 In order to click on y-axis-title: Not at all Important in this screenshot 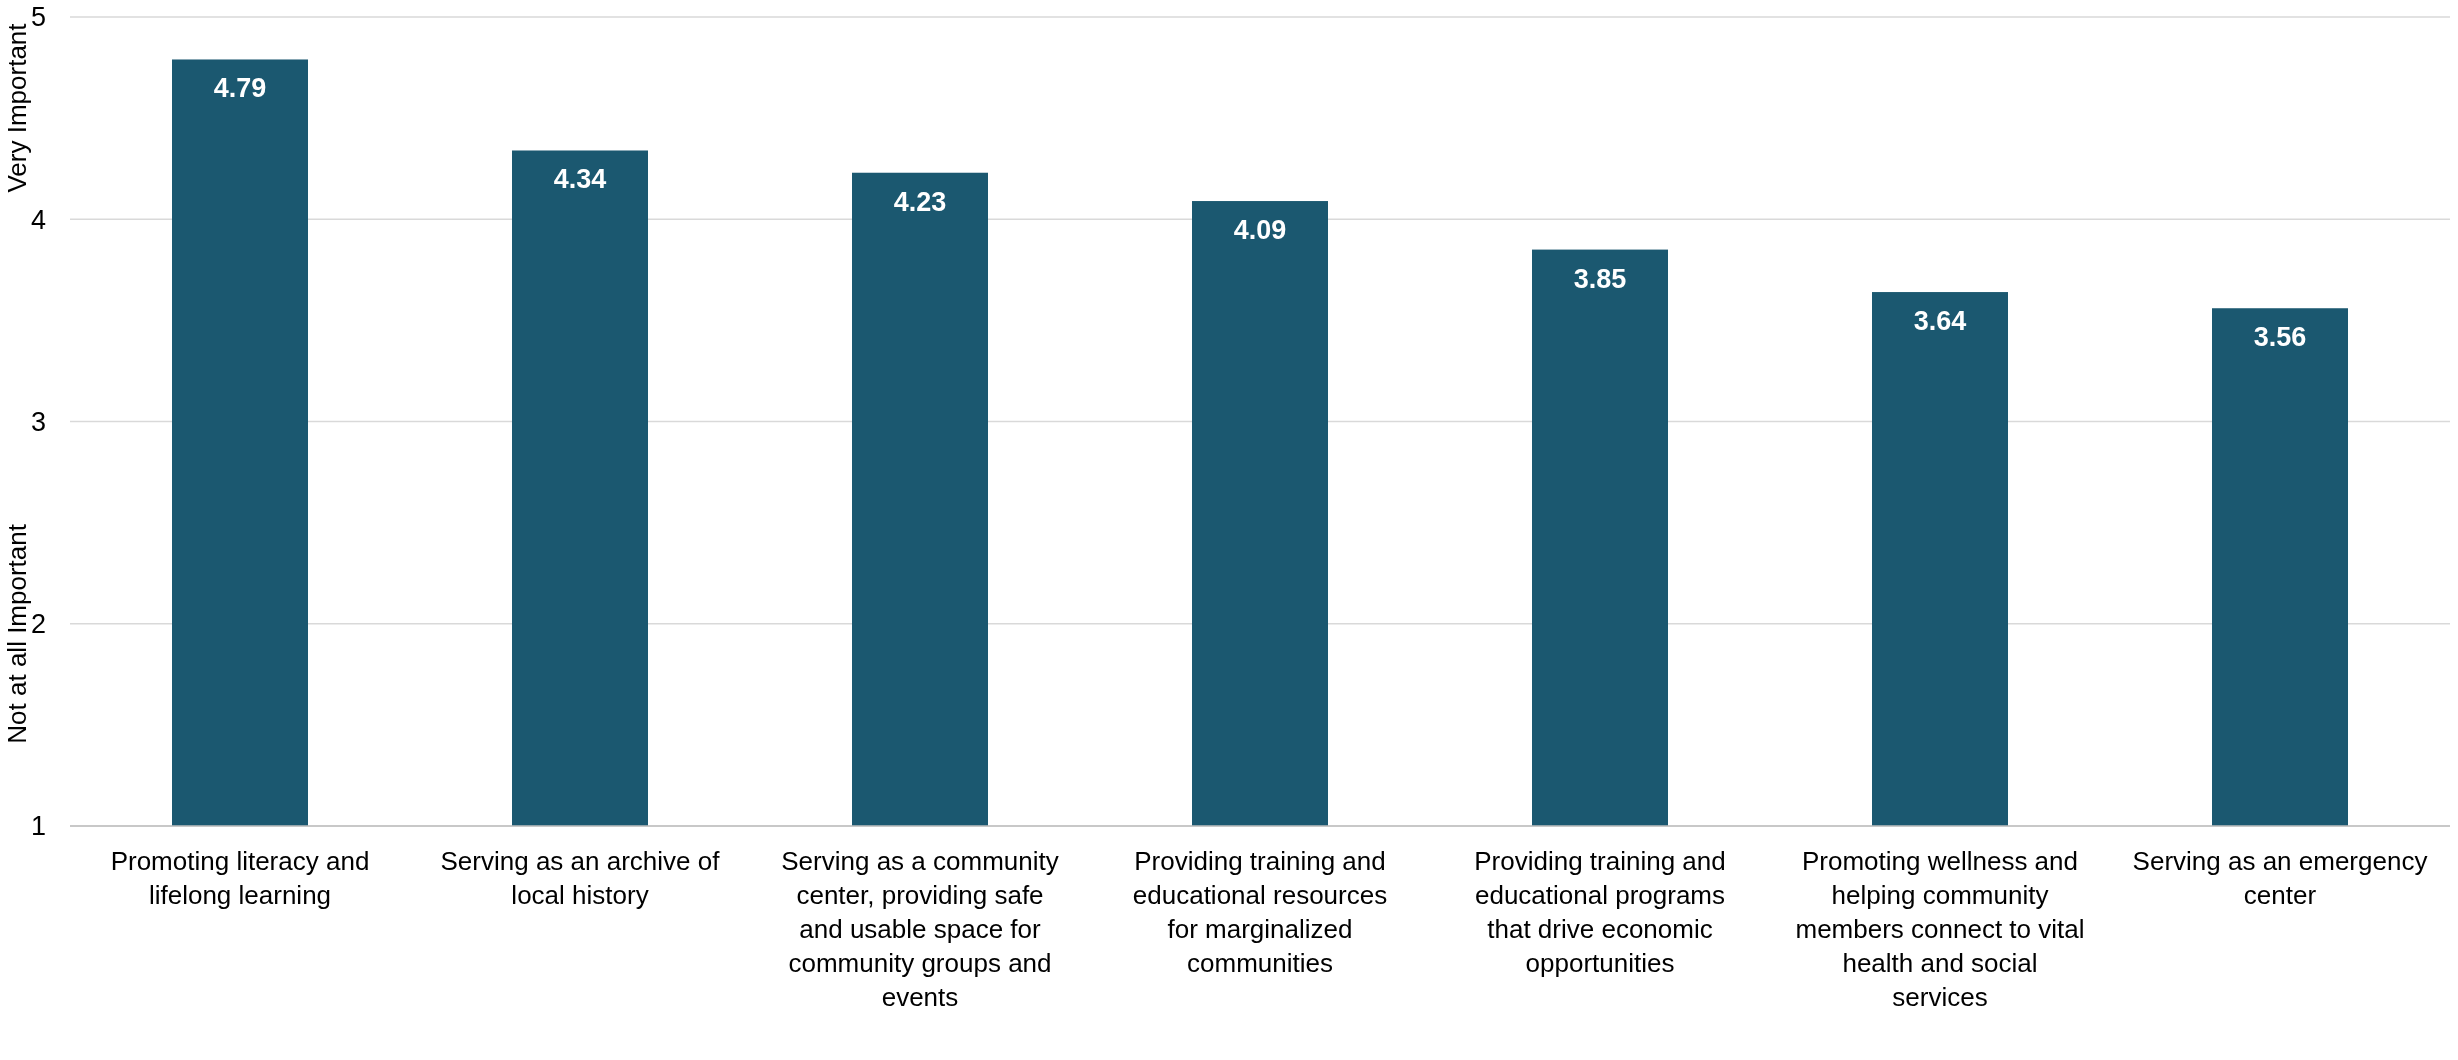, I will do `click(17, 633)`.